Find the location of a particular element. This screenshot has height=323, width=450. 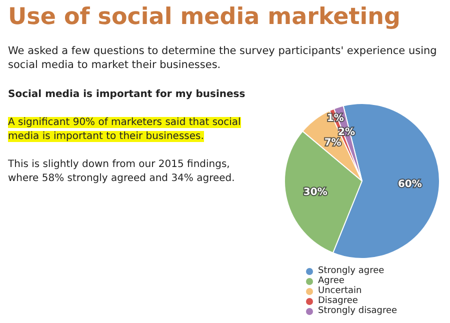

chart-title: Use of social media marketing is located at coordinates (204, 17).